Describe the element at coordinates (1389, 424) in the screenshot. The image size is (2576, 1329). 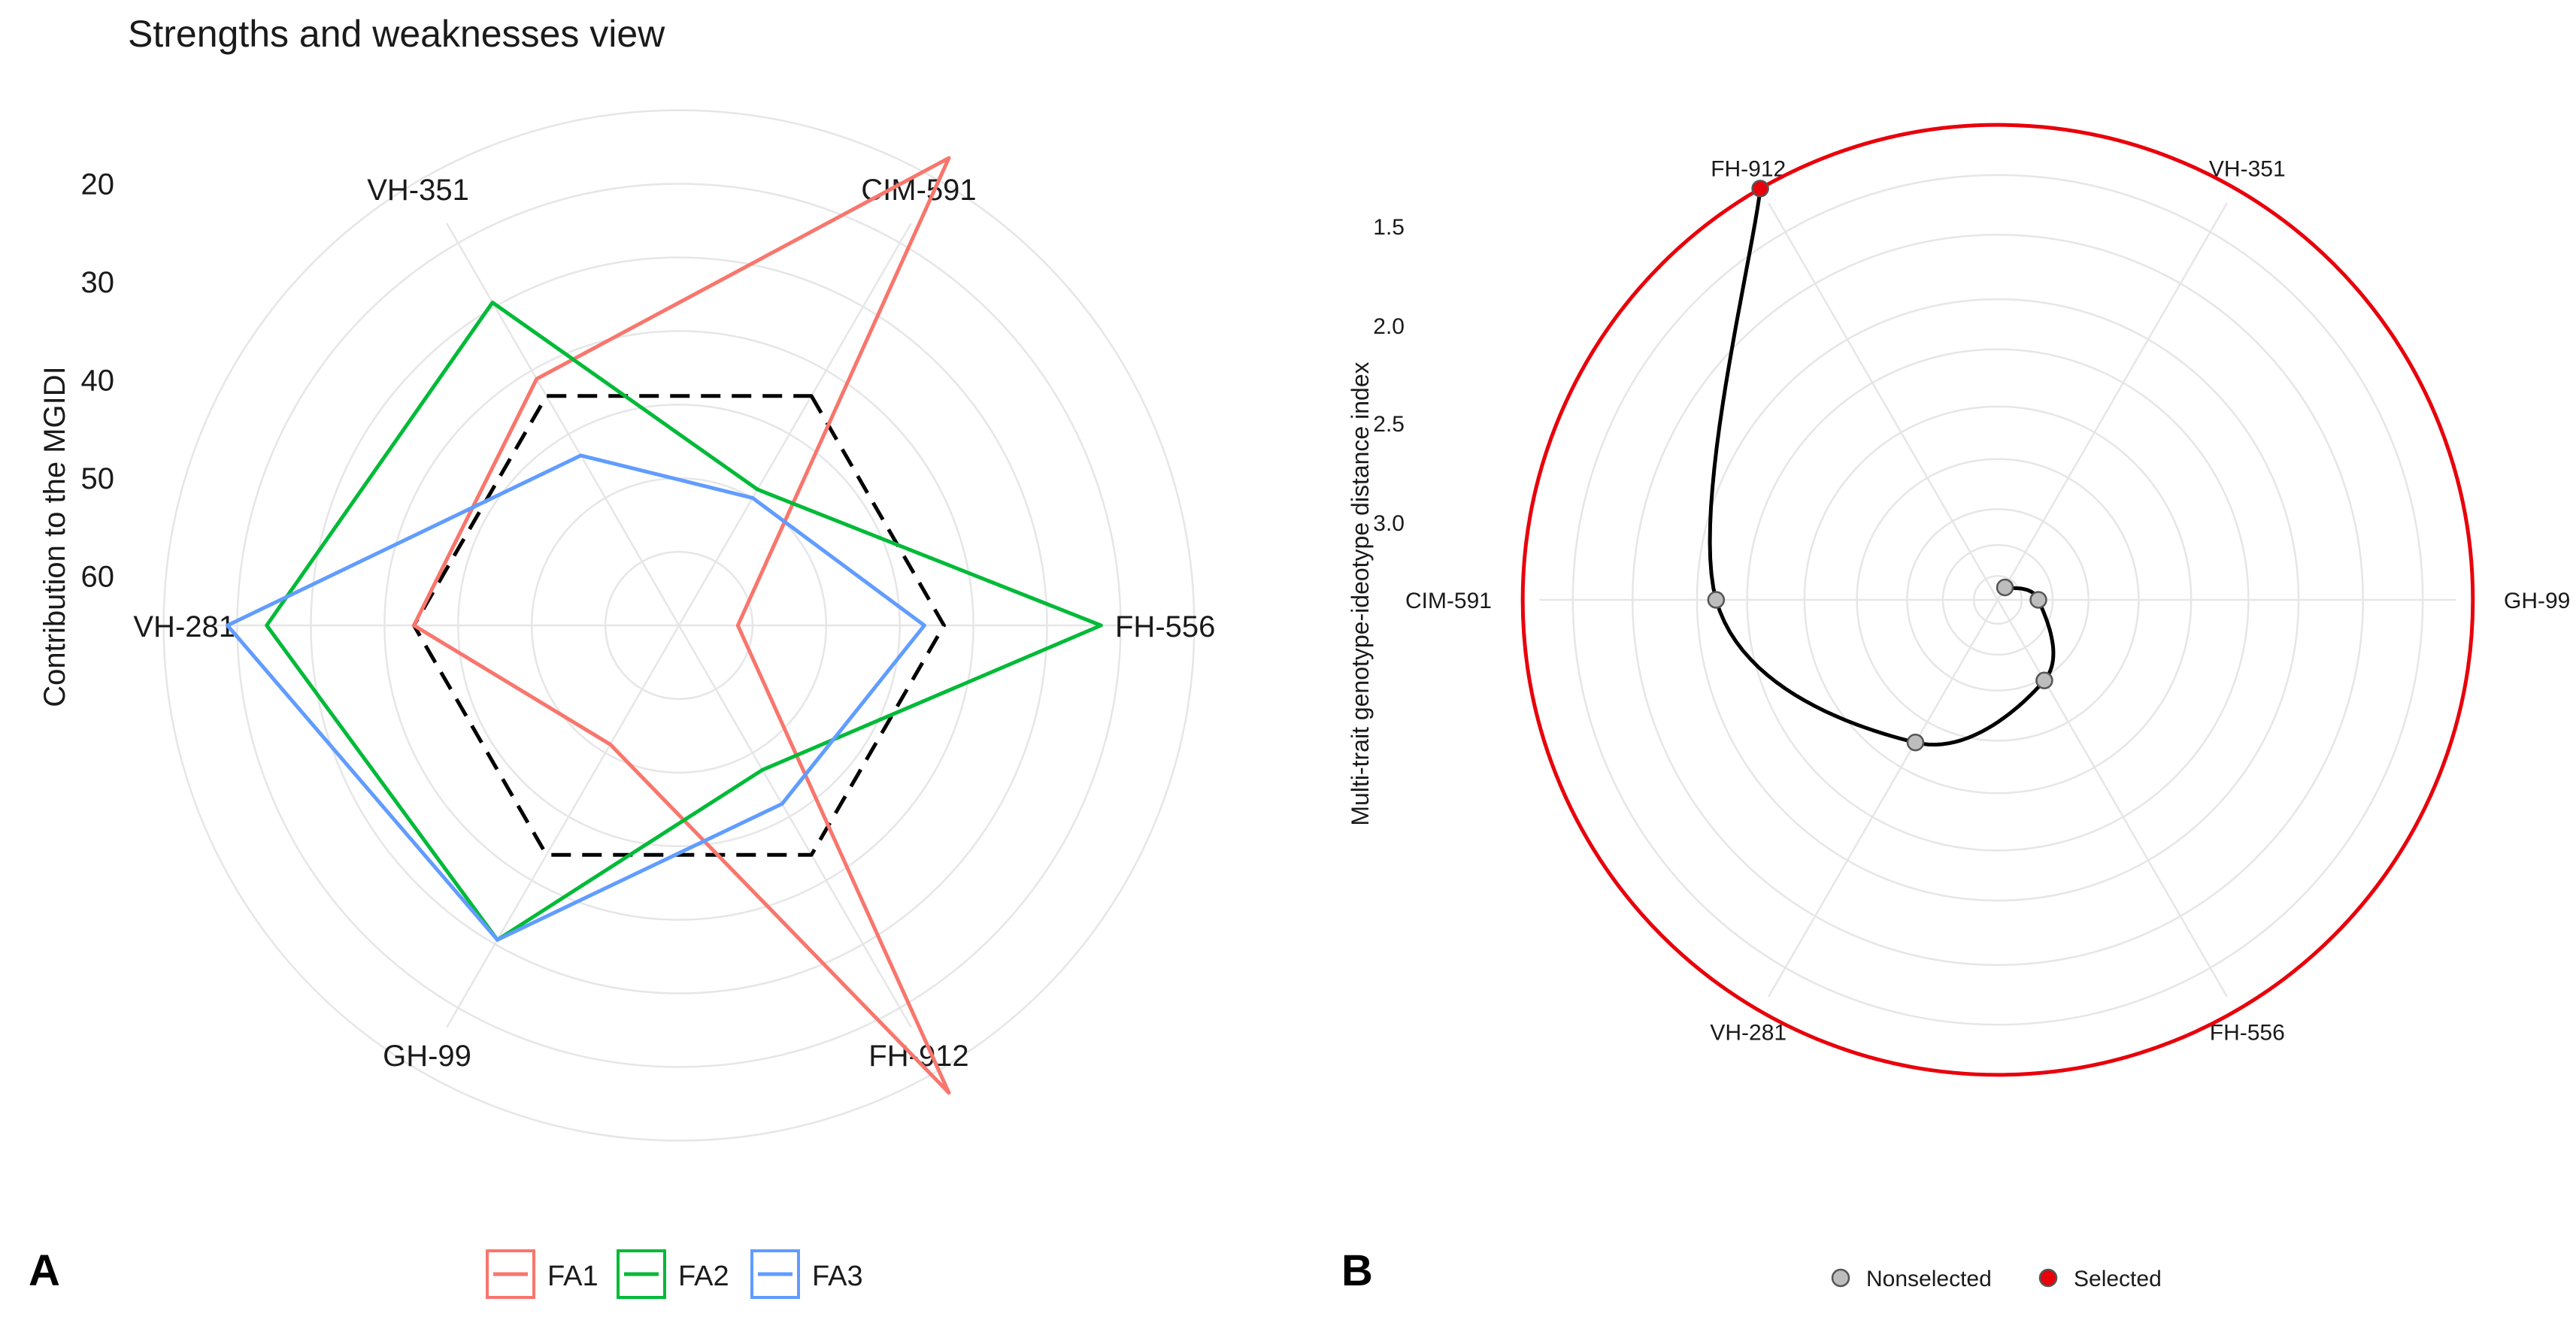
I see `y-tick-label: 2.5` at that location.